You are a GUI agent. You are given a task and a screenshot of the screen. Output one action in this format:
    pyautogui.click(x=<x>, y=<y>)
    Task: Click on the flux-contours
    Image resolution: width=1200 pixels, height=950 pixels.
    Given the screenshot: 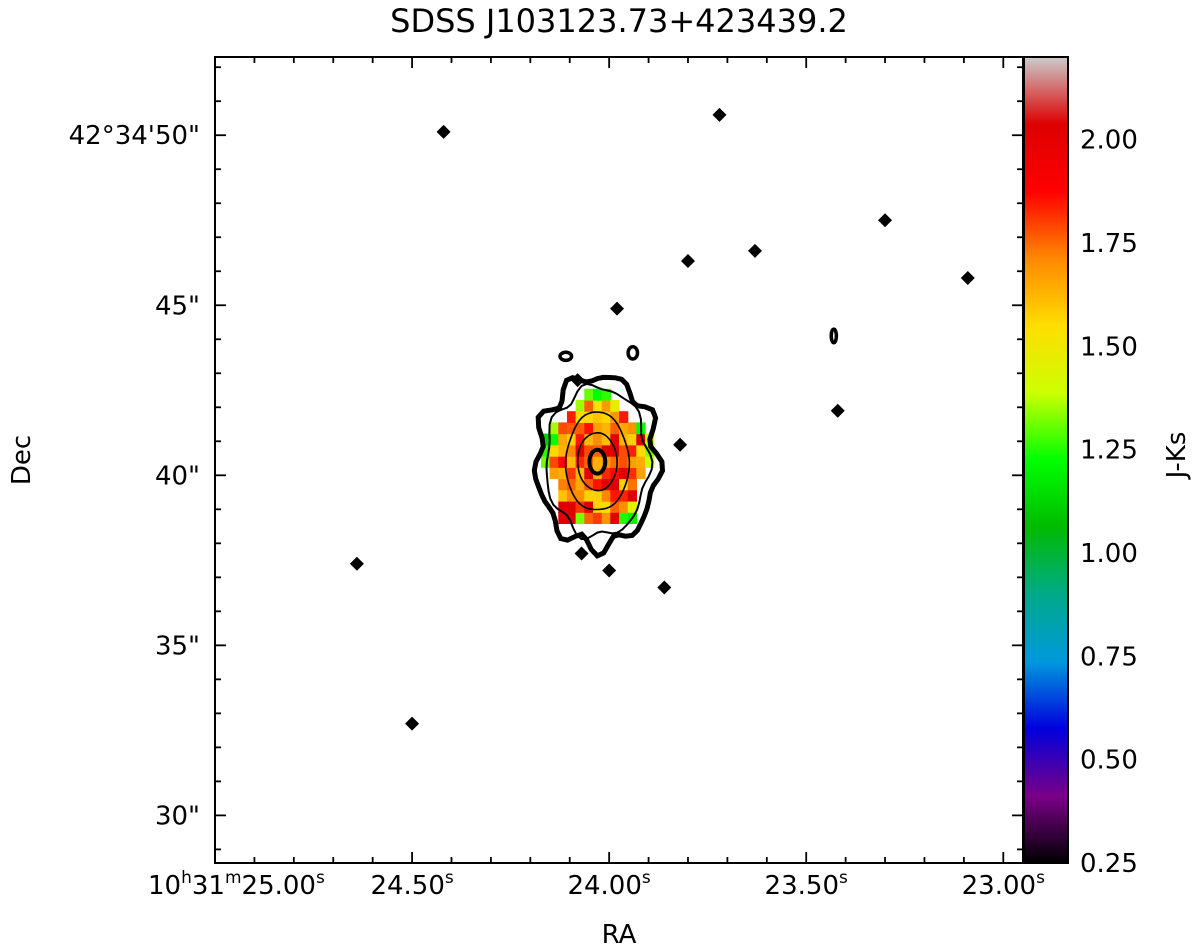 What is the action you would take?
    pyautogui.click(x=685, y=443)
    